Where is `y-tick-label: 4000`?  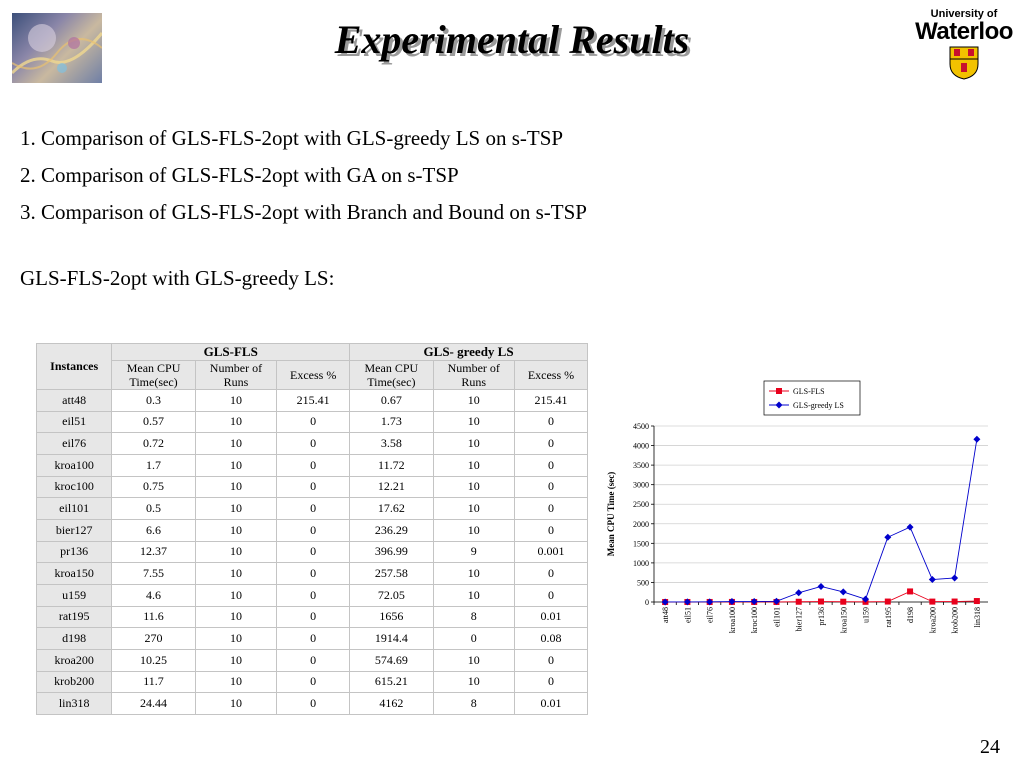
y-tick-label: 4000 is located at coordinates (641, 446).